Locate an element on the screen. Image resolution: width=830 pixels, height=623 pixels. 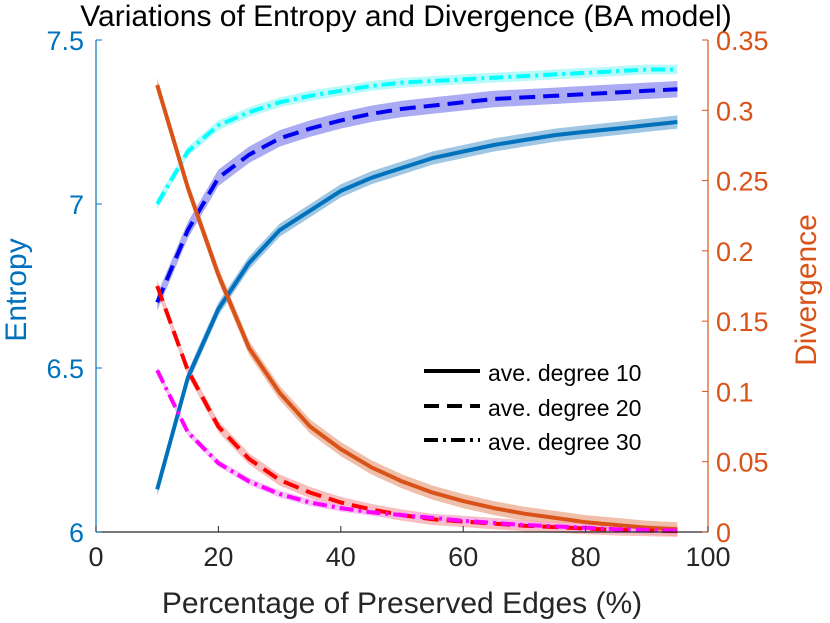
y-left-tick-label: 7.5 is located at coordinates (65, 41).